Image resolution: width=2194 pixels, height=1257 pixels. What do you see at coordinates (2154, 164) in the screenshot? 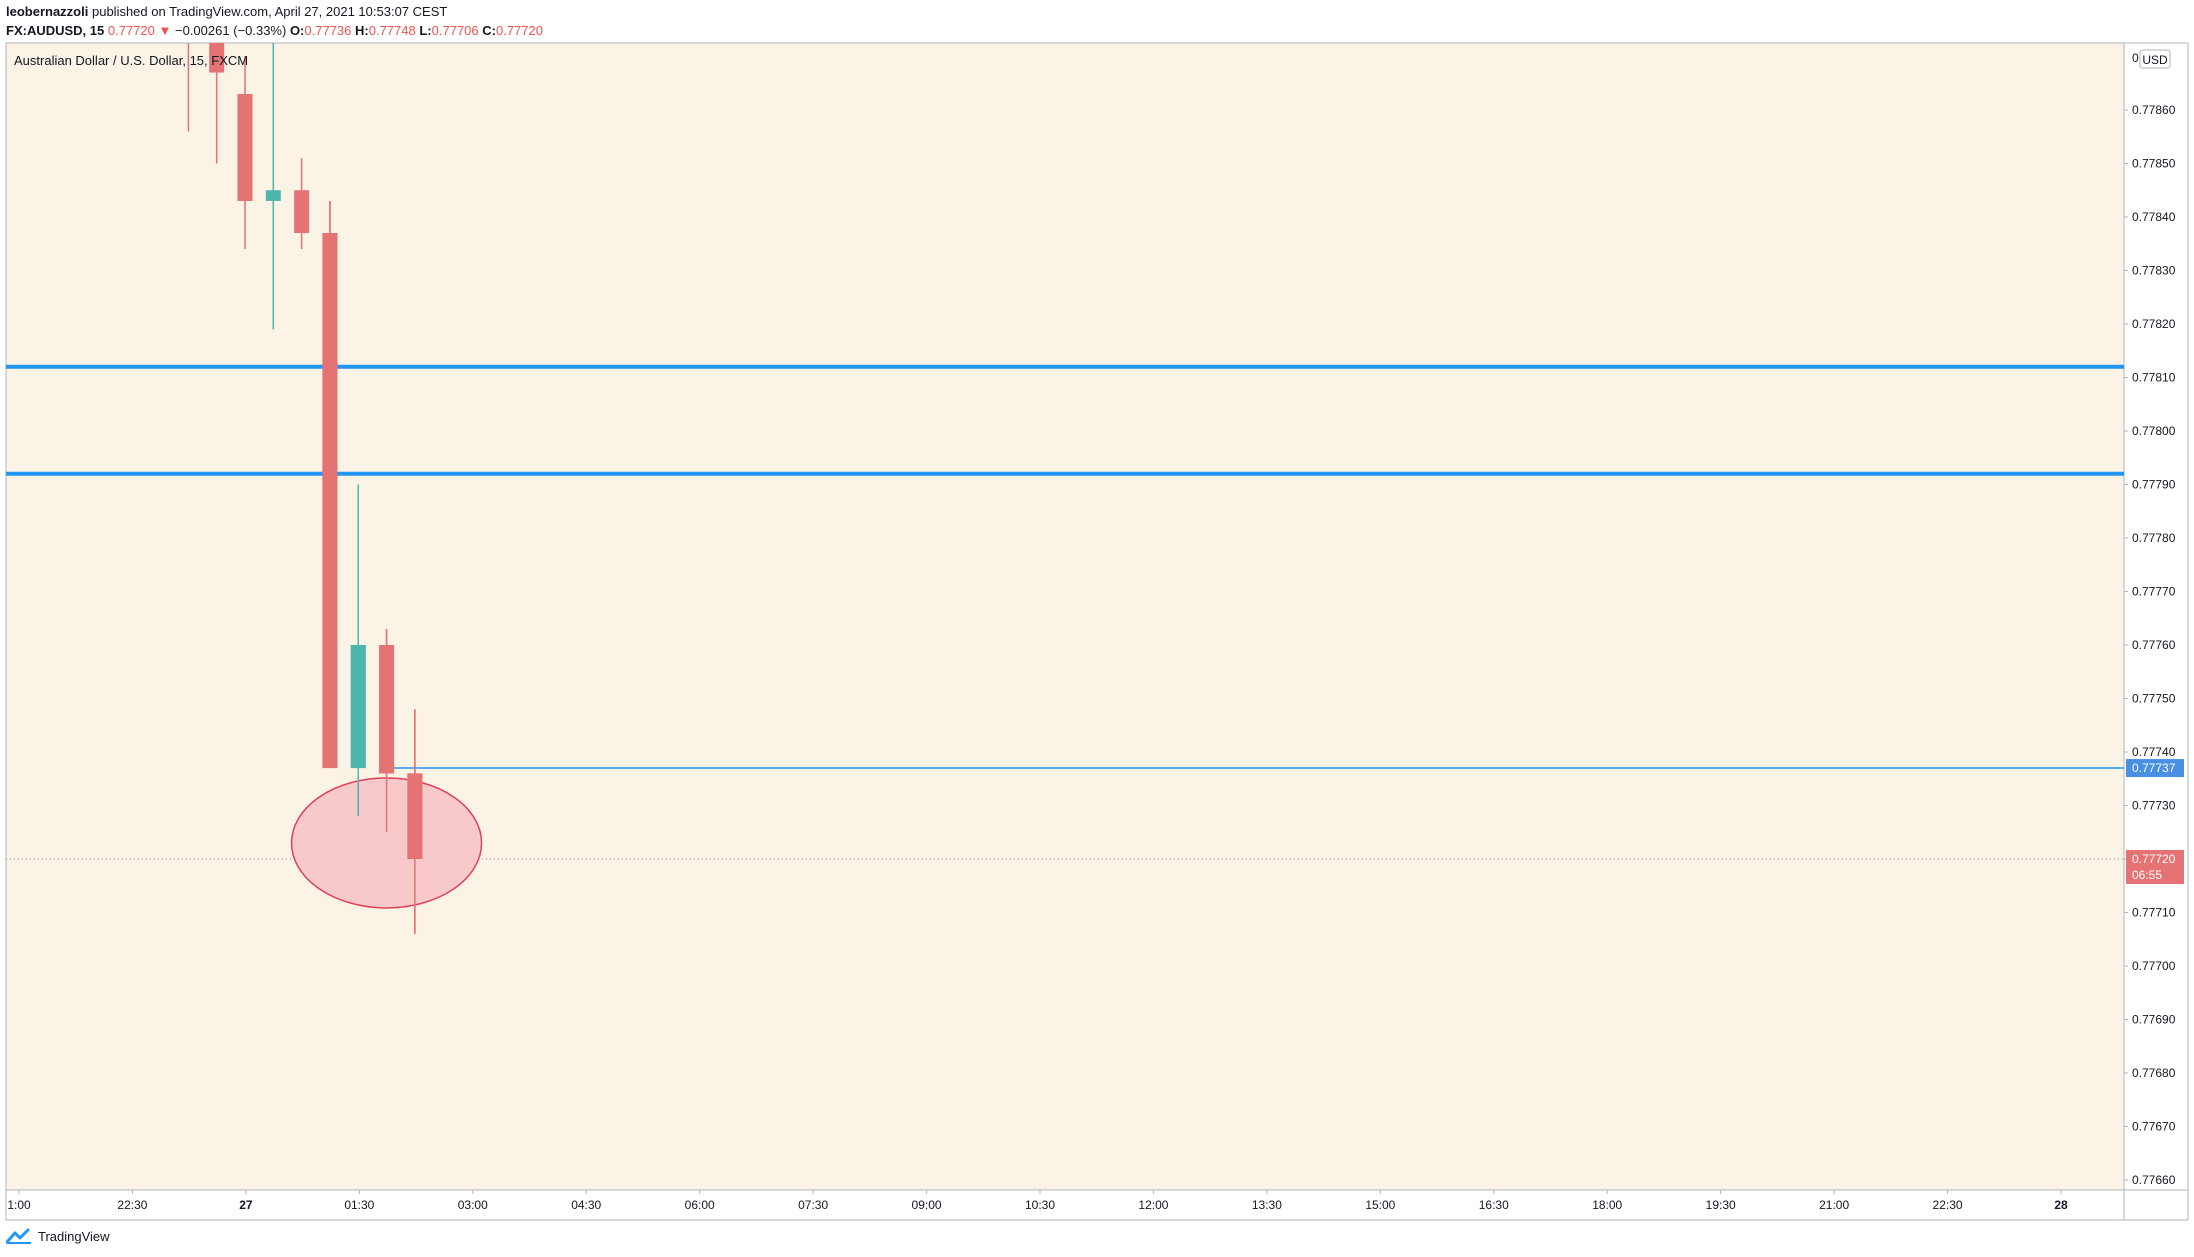
I see `y-tick-label: 0.77850` at bounding box center [2154, 164].